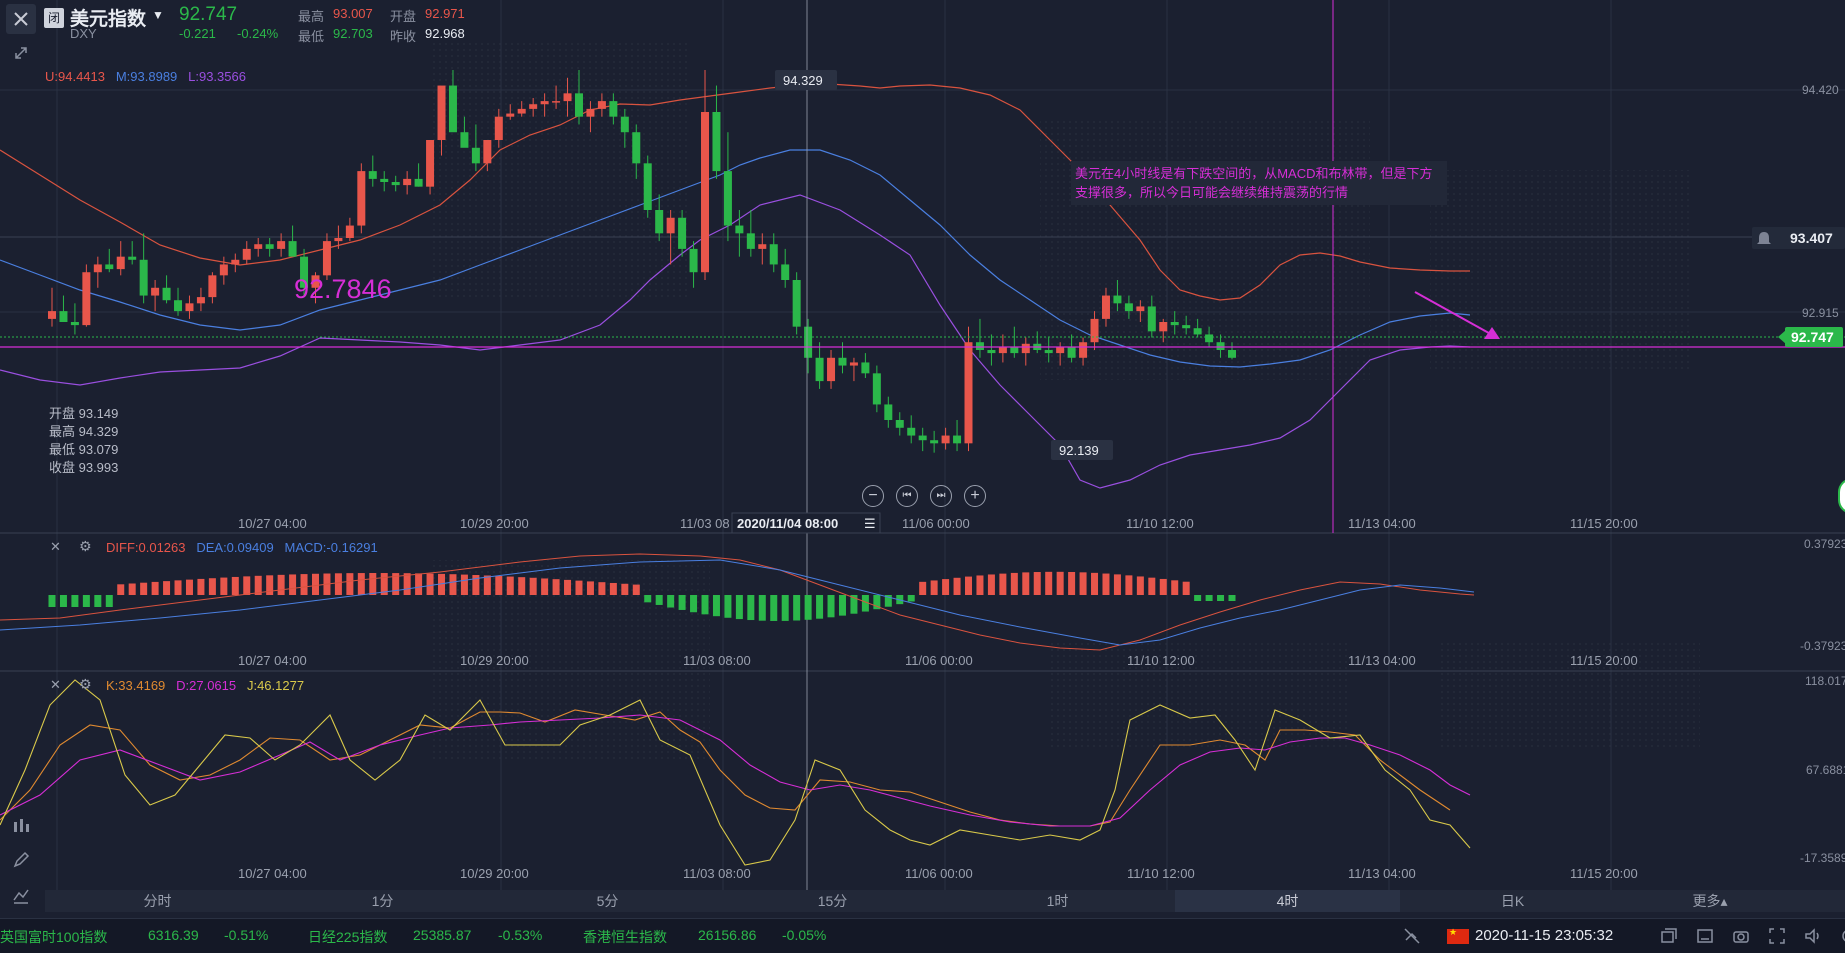  I want to click on kdj-close-icon: ✕, so click(55, 684).